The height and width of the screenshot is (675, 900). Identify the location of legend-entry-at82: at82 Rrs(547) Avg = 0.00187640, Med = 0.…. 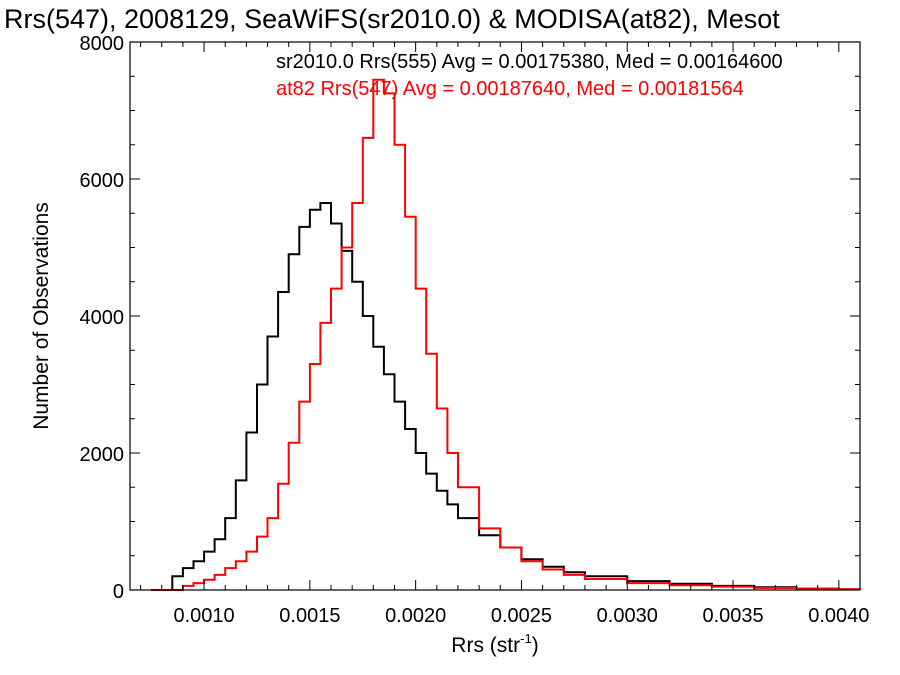
(510, 89).